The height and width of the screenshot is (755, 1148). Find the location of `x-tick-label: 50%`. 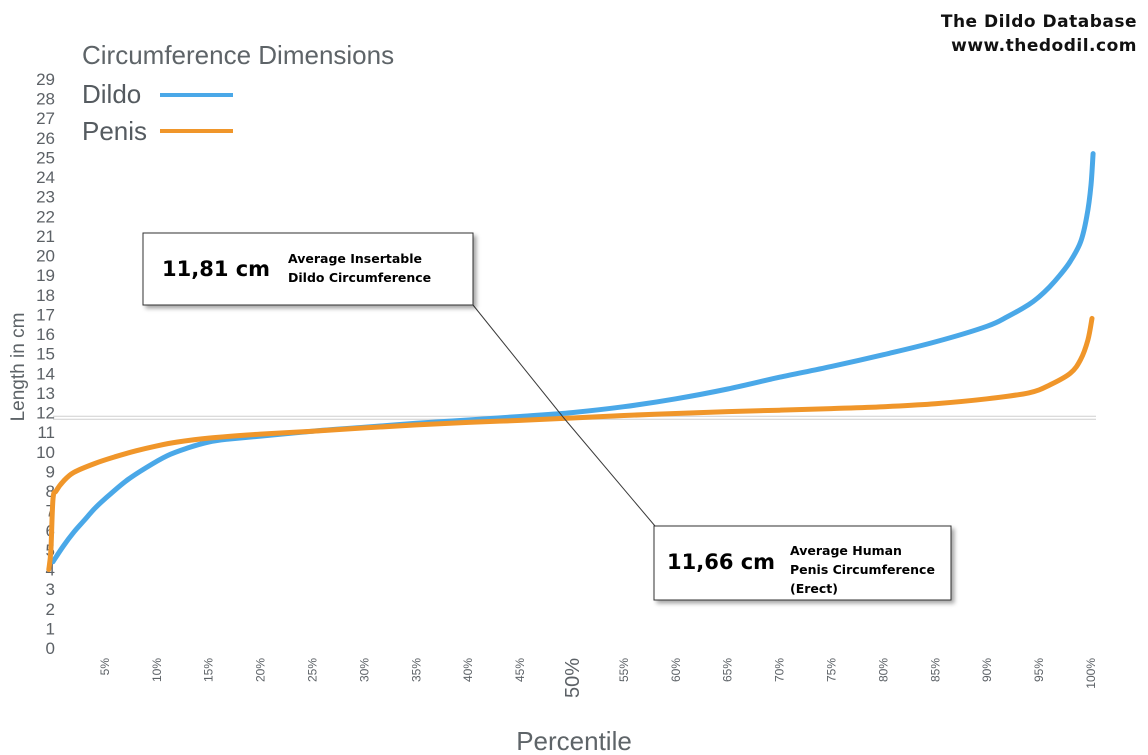

x-tick-label: 50% is located at coordinates (573, 678).